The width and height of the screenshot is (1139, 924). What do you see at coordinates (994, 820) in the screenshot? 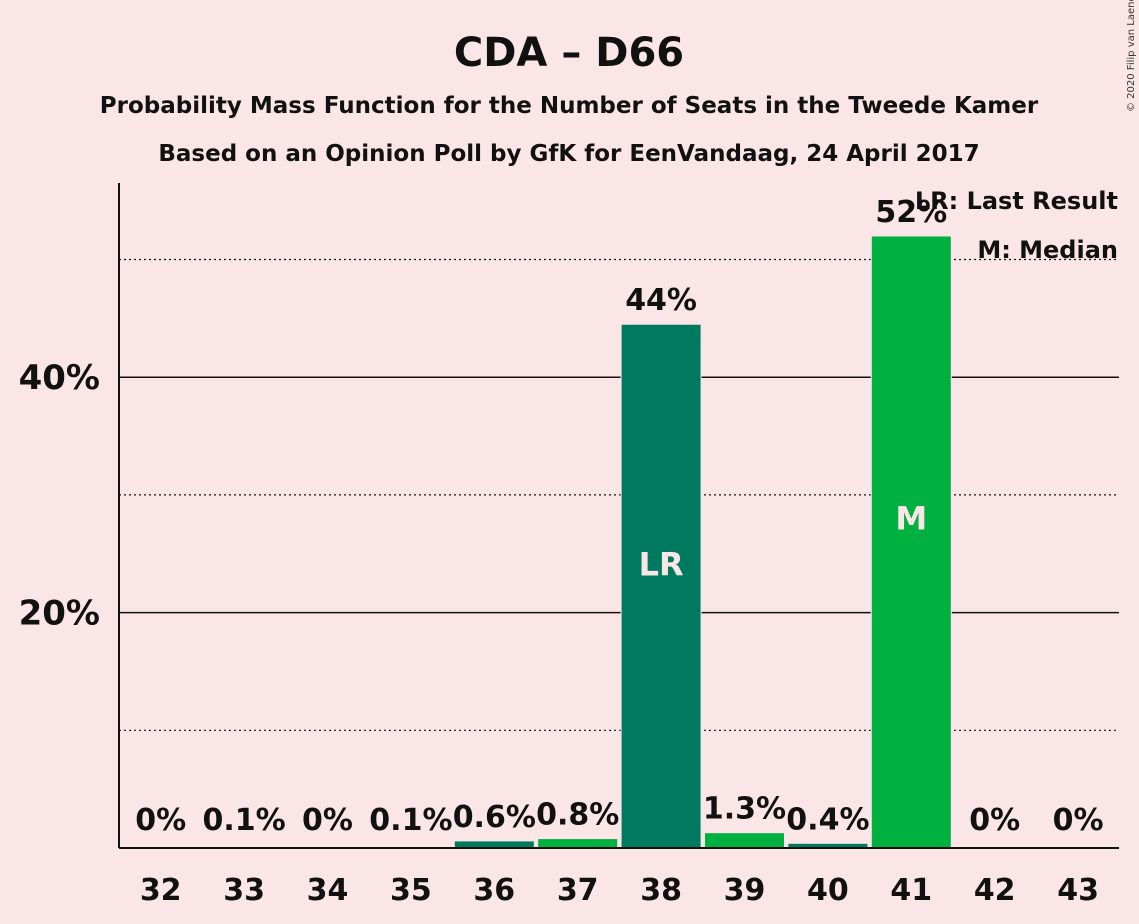
I see `data-label-seats-42: 0%` at bounding box center [994, 820].